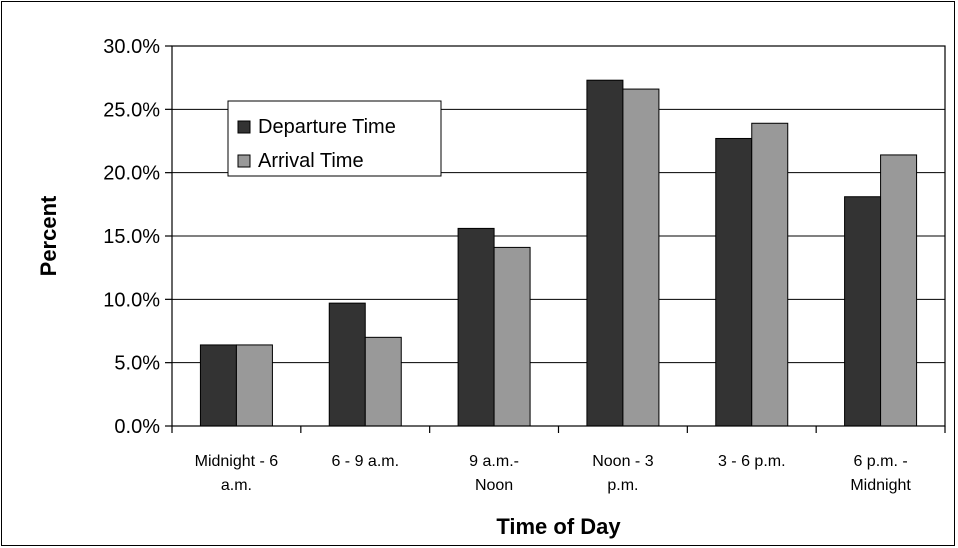 The width and height of the screenshot is (958, 548). I want to click on category-label-line: 6 p.m. -, so click(880, 461).